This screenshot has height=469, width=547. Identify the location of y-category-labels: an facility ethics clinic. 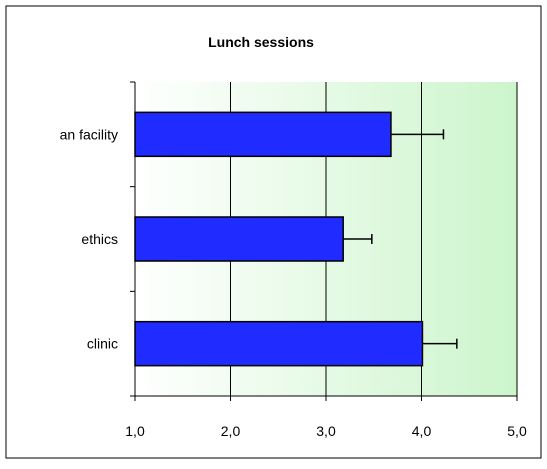
(89, 238).